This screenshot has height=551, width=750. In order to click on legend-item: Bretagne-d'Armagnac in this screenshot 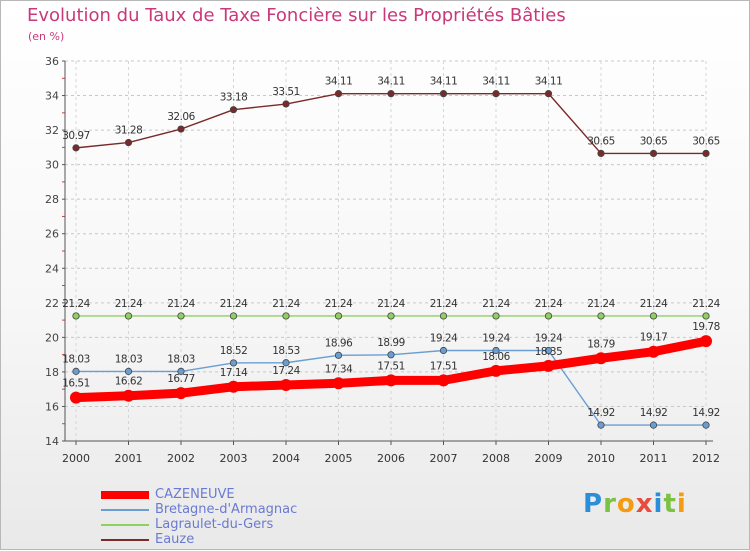, I will do `click(251, 509)`.